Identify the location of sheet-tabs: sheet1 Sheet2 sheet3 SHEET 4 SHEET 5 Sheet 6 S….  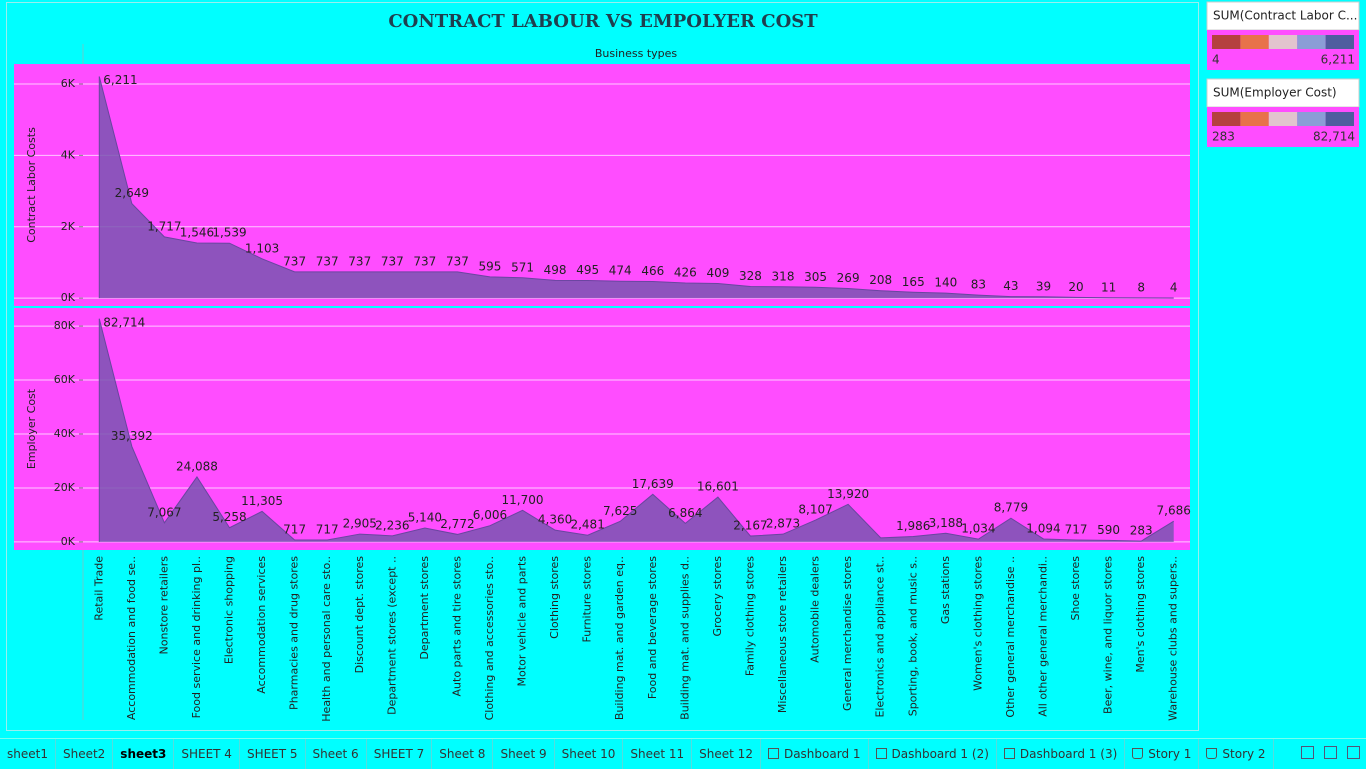
(683, 753).